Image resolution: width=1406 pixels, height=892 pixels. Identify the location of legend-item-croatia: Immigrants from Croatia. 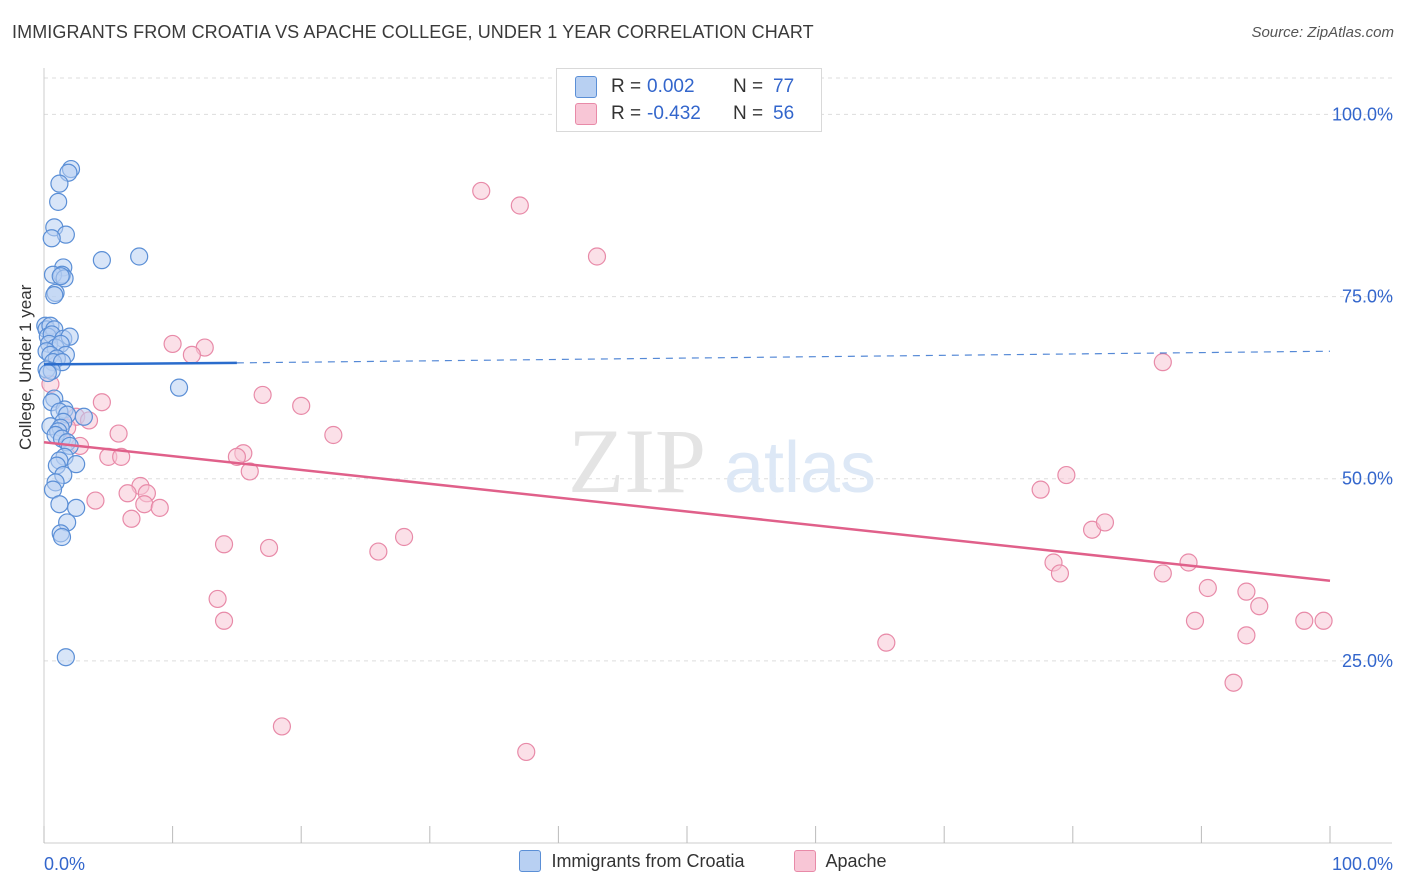
(631, 861).